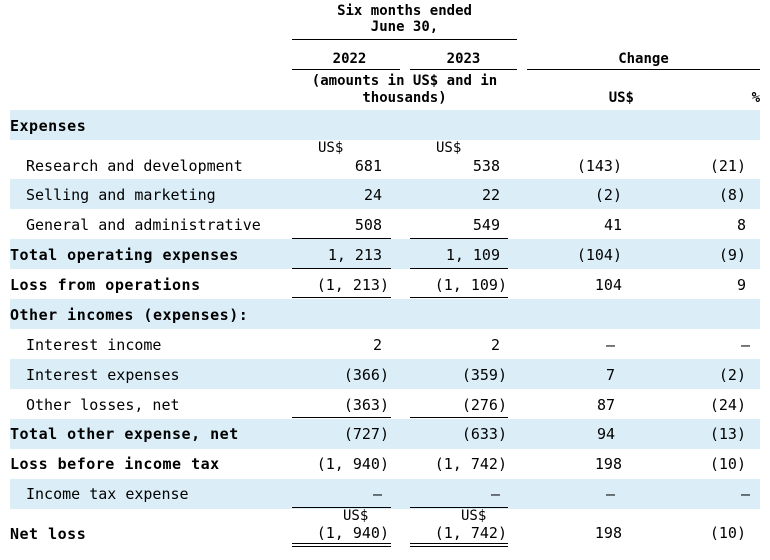 Image resolution: width=770 pixels, height=560 pixels. Describe the element at coordinates (48, 534) in the screenshot. I see `row-label: Net loss` at that location.